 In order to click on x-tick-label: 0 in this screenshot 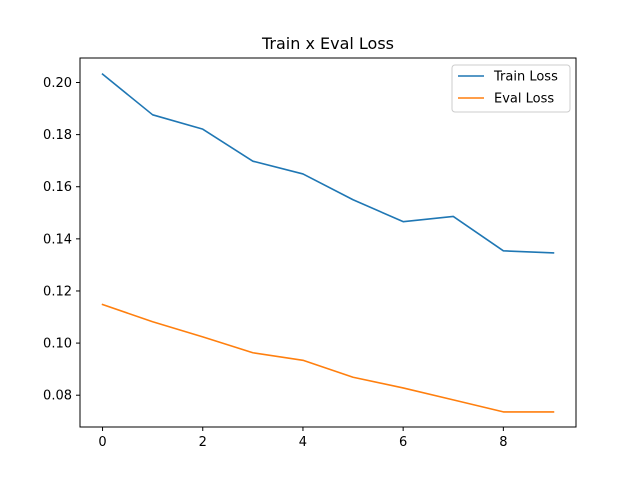, I will do `click(102, 442)`.